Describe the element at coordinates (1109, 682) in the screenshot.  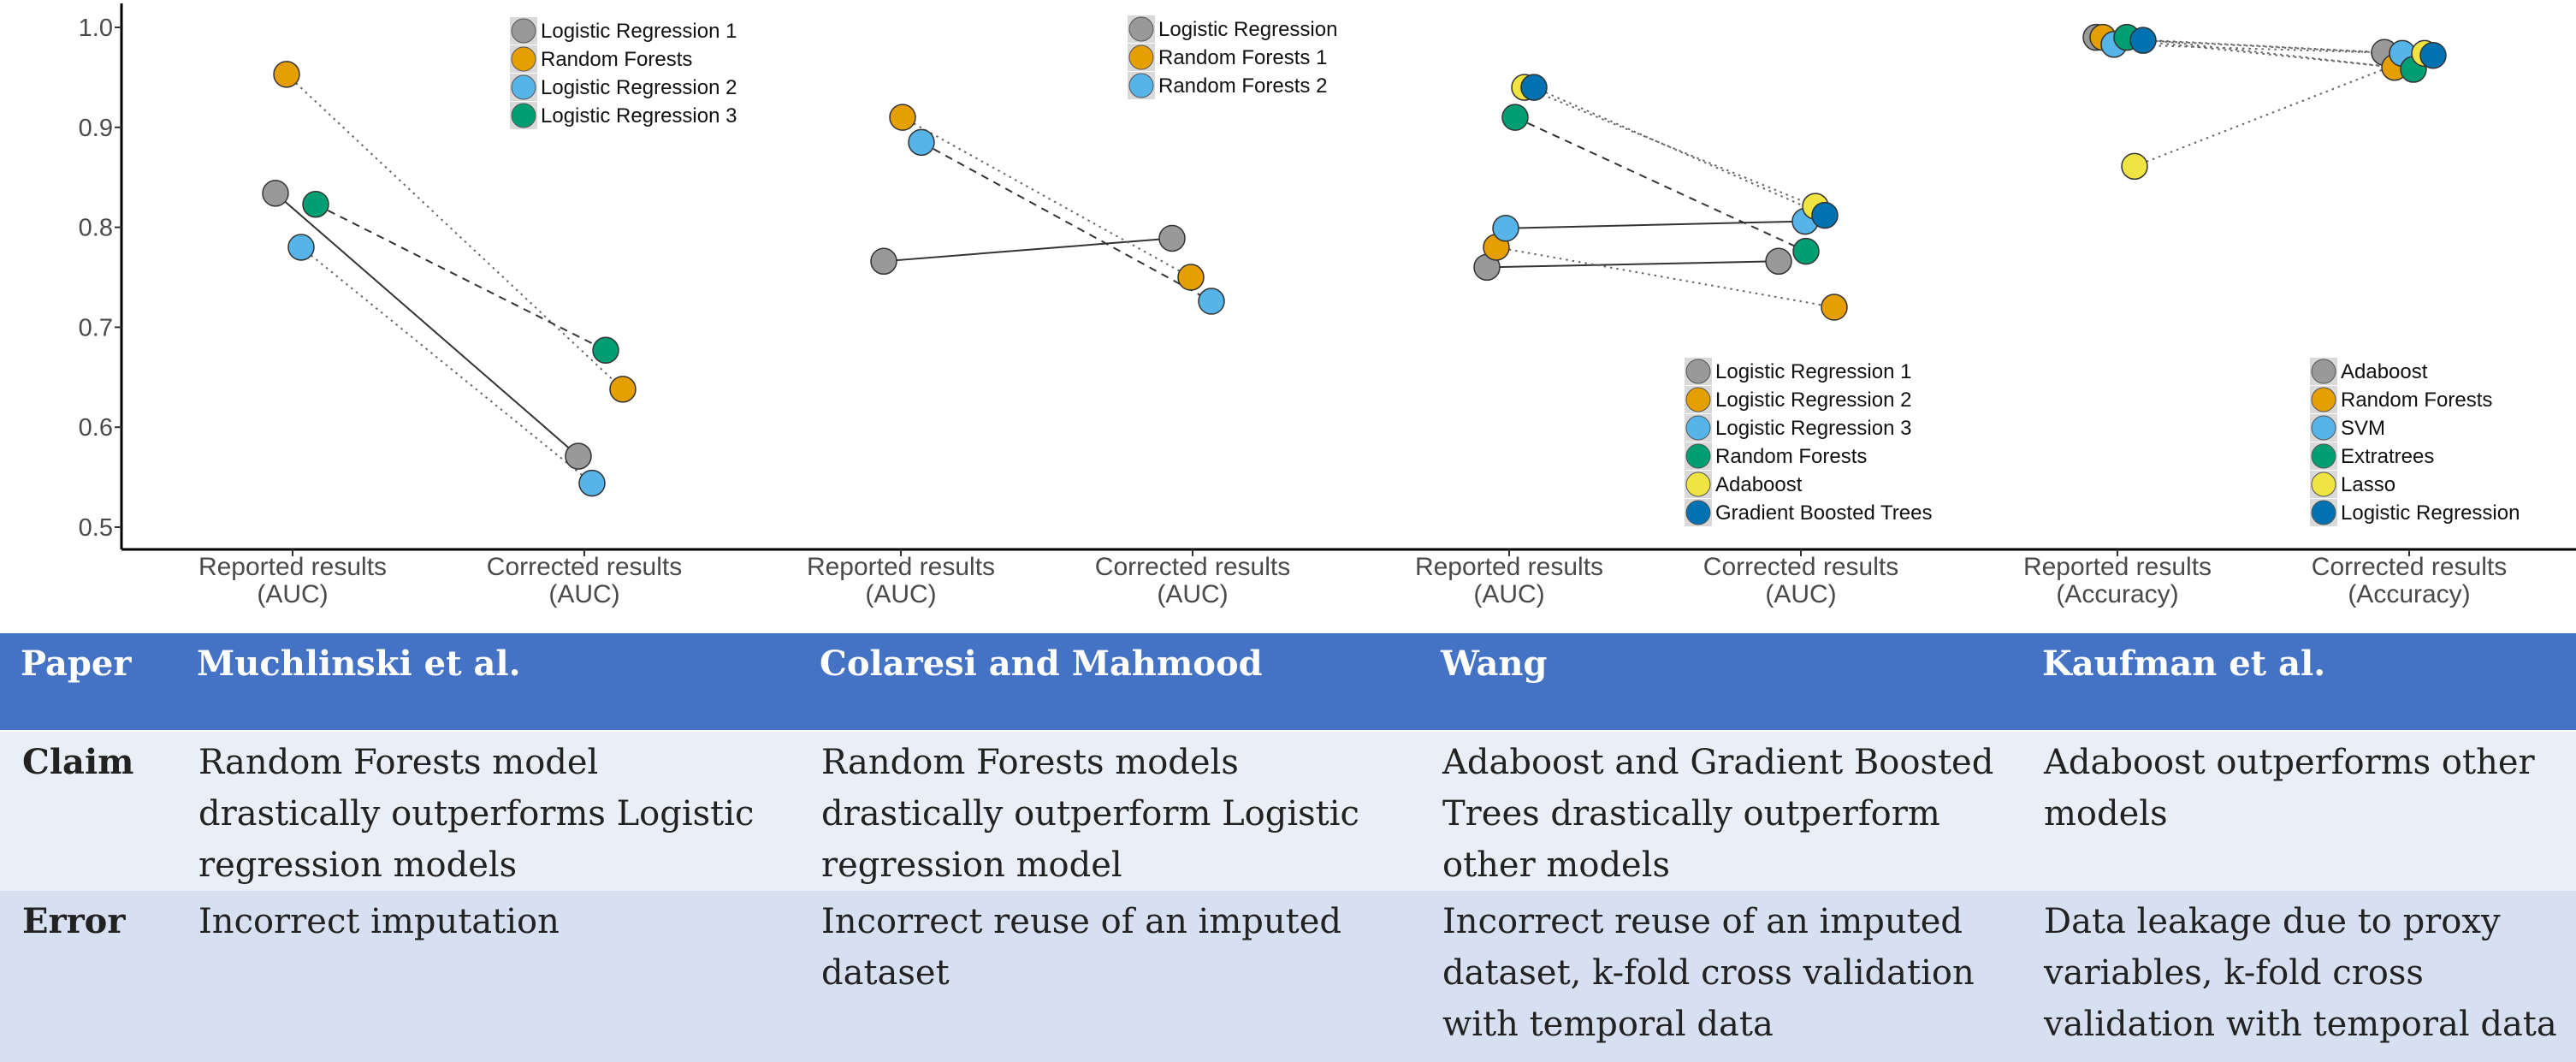
I see `paper-name-colaresi: Colaresi and Mahmood` at that location.